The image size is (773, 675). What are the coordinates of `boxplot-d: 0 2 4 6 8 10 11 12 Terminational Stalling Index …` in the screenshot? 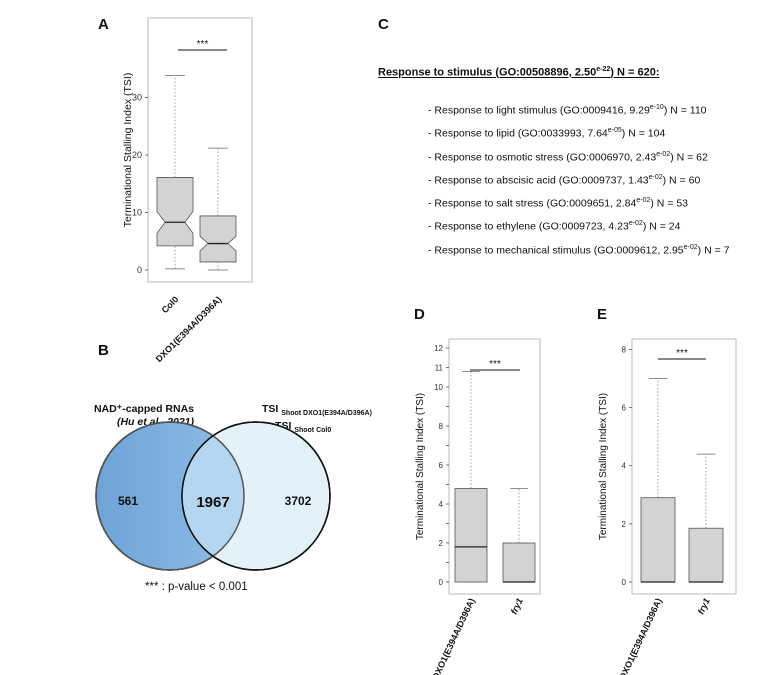 It's located at (478, 506).